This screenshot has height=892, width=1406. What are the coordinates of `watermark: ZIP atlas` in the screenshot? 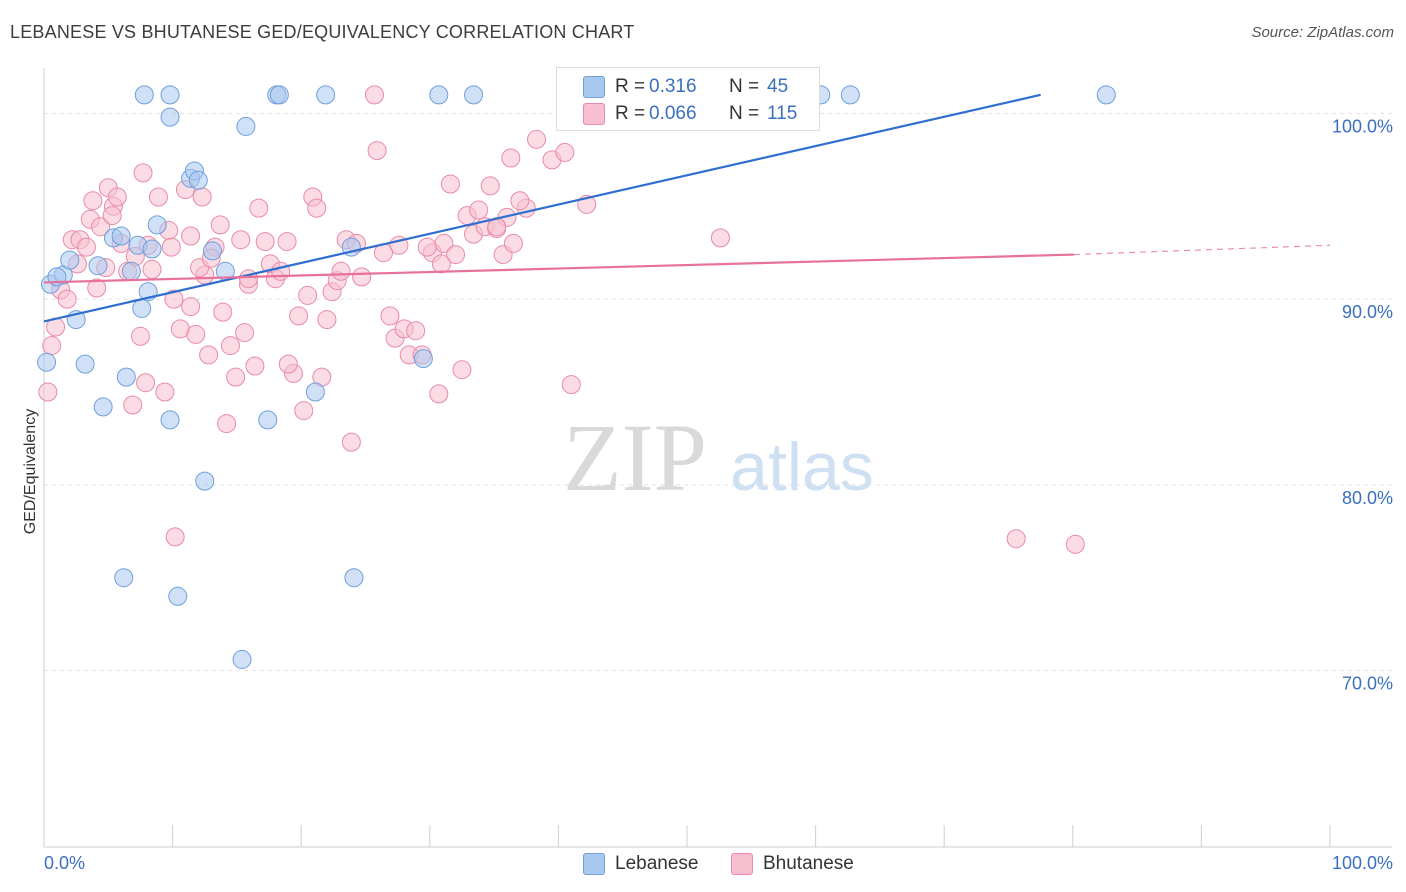 It's located at (718, 457).